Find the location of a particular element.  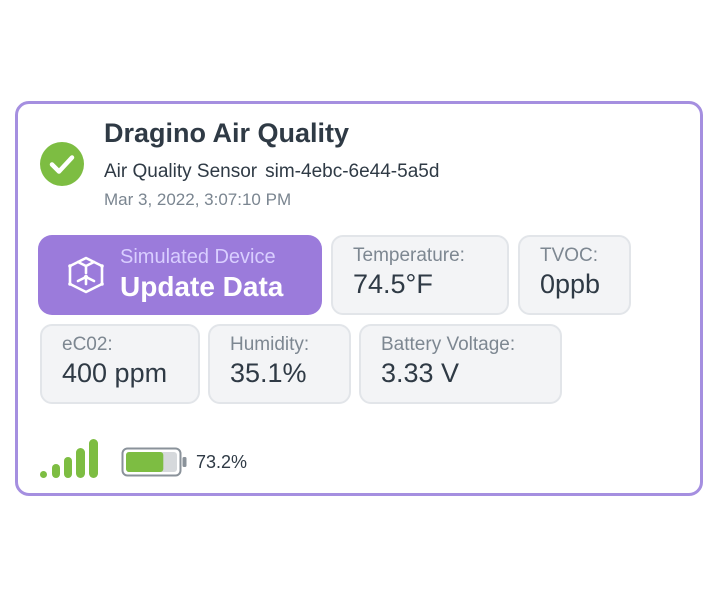

device-name: Dragino Air Quality is located at coordinates (227, 133).